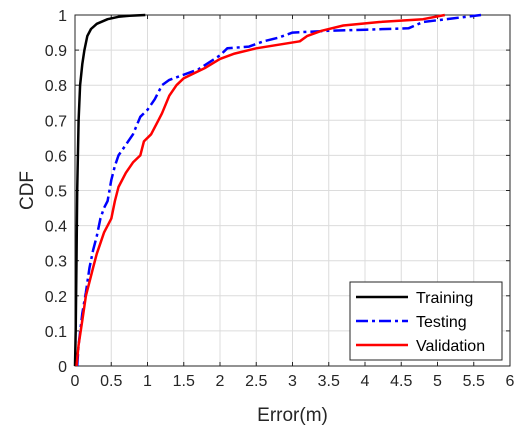 Image resolution: width=516 pixels, height=433 pixels. What do you see at coordinates (56, 227) in the screenshot?
I see `y-tick-label: 0.4` at bounding box center [56, 227].